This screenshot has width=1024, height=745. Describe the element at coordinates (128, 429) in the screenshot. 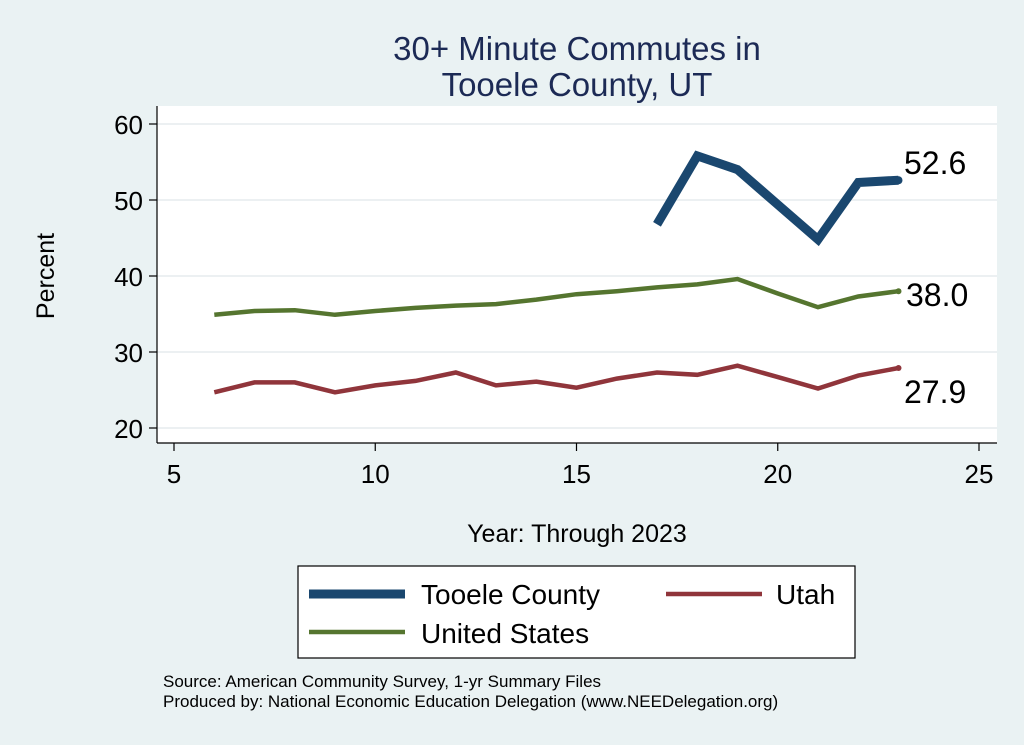

I see `y-tick-label-0: 20` at that location.